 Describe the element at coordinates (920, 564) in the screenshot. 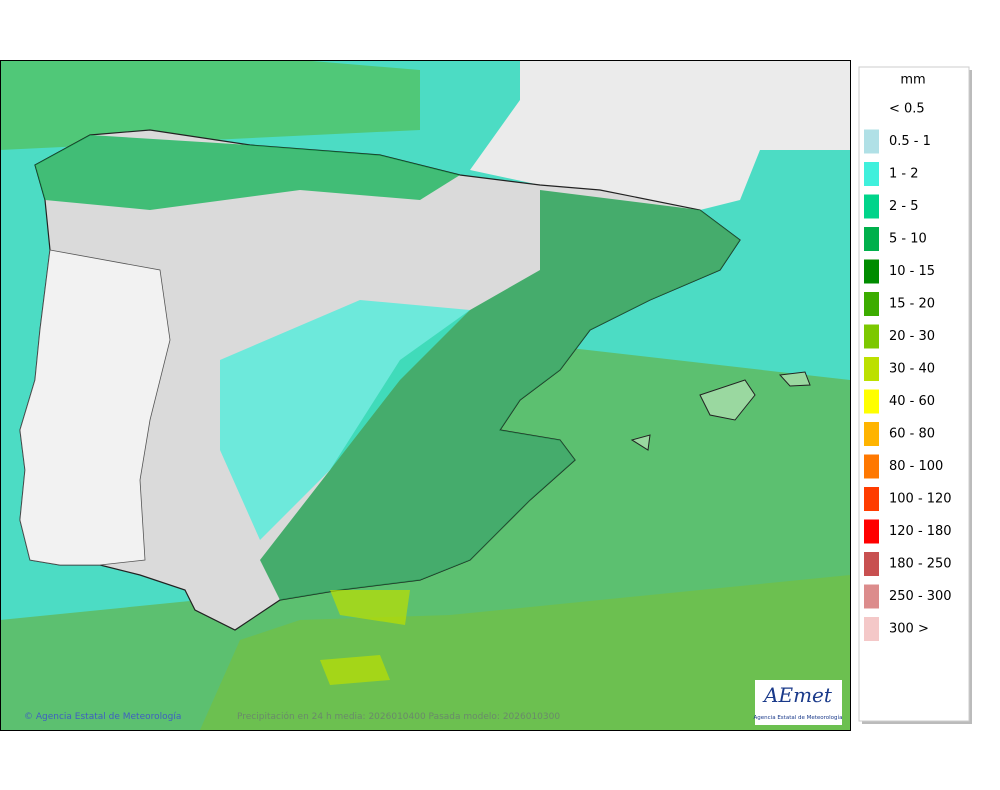

I see `legend-label: 180 - 250` at that location.